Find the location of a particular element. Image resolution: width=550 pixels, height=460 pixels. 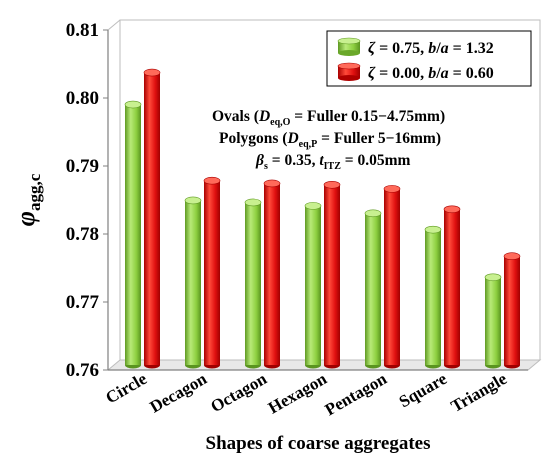

y-tick-label: 0.80 is located at coordinates (82, 98).